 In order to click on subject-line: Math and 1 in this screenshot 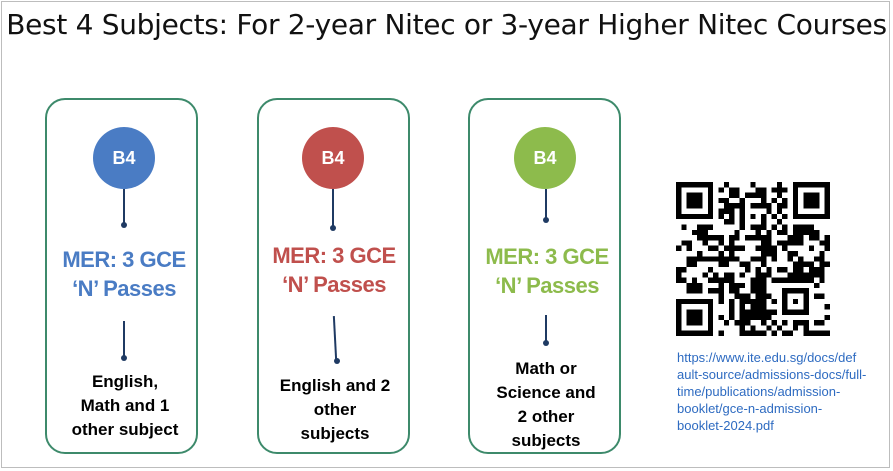, I will do `click(125, 405)`.